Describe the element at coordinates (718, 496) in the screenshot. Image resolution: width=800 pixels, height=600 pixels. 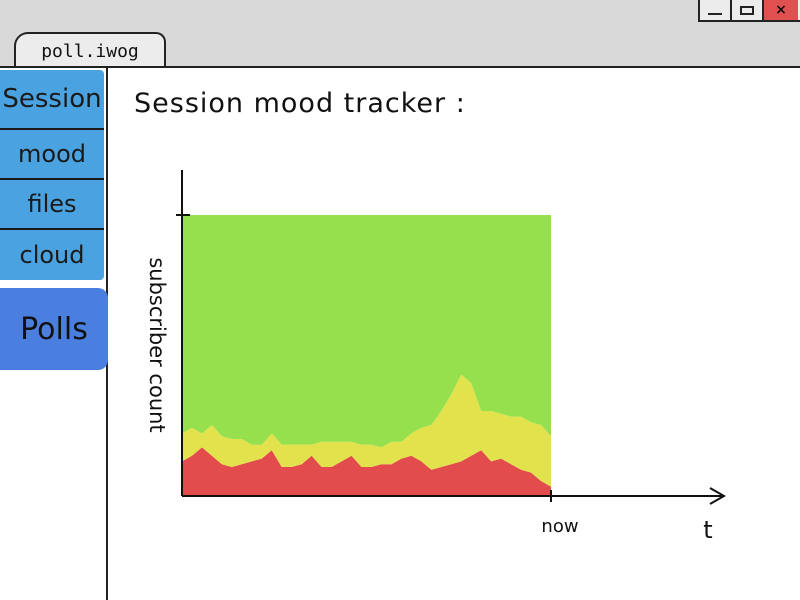
I see `x-axis-arrow` at that location.